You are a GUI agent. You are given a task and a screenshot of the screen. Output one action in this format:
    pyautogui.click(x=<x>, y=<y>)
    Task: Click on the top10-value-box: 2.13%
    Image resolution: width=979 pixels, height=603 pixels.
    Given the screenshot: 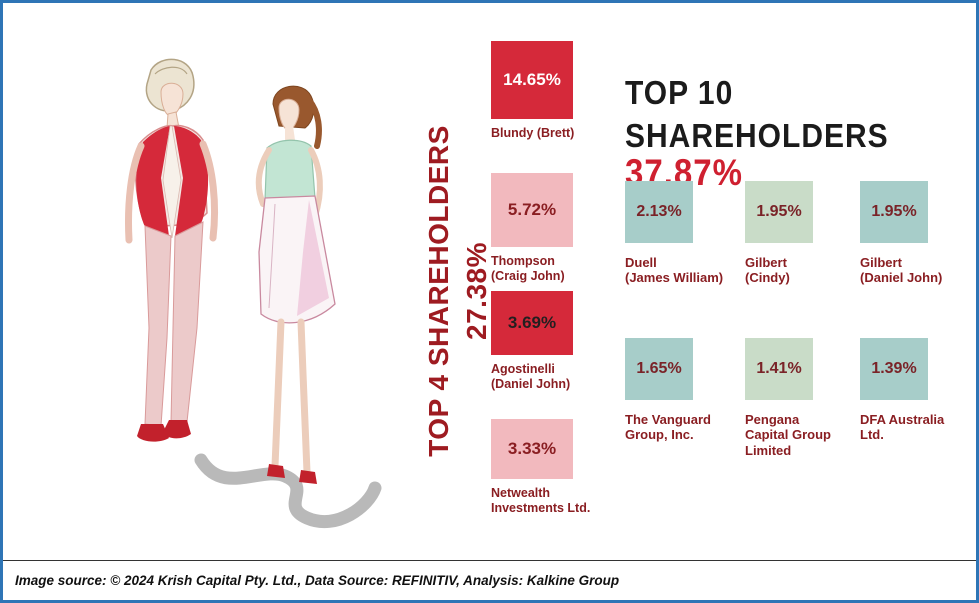 What is the action you would take?
    pyautogui.click(x=659, y=212)
    